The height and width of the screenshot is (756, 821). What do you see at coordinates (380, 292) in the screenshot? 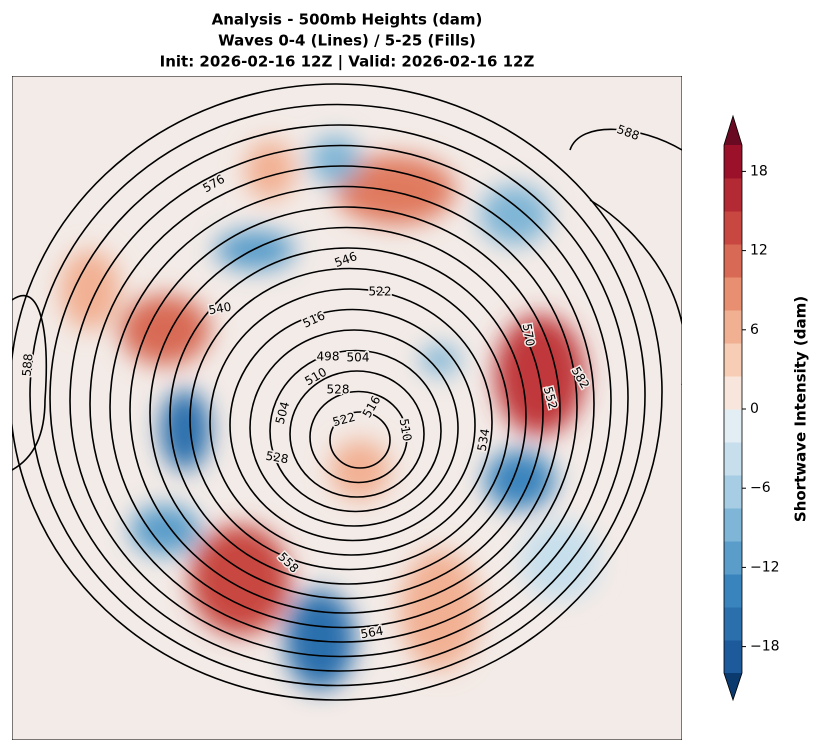
I see `contour-label: 522` at bounding box center [380, 292].